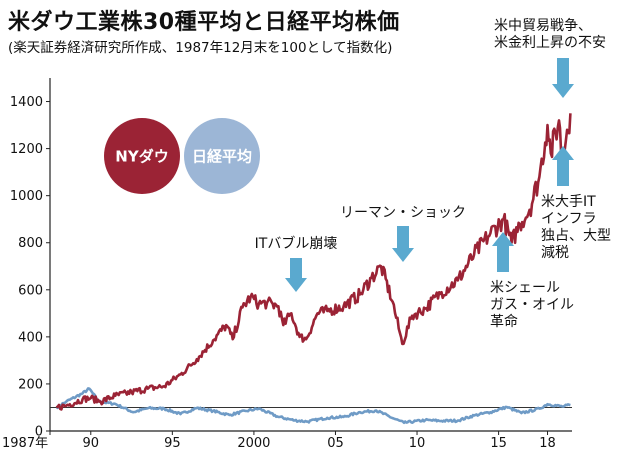  Describe the element at coordinates (25, 443) in the screenshot. I see `x-tick-label: 1987年` at that location.